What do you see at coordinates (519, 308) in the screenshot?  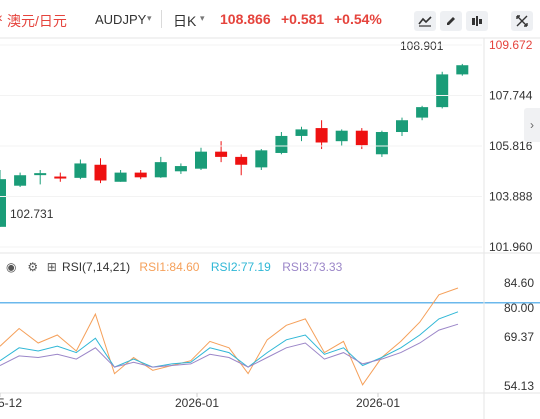 I see `rsi-tick-label: 80.00` at bounding box center [519, 308].